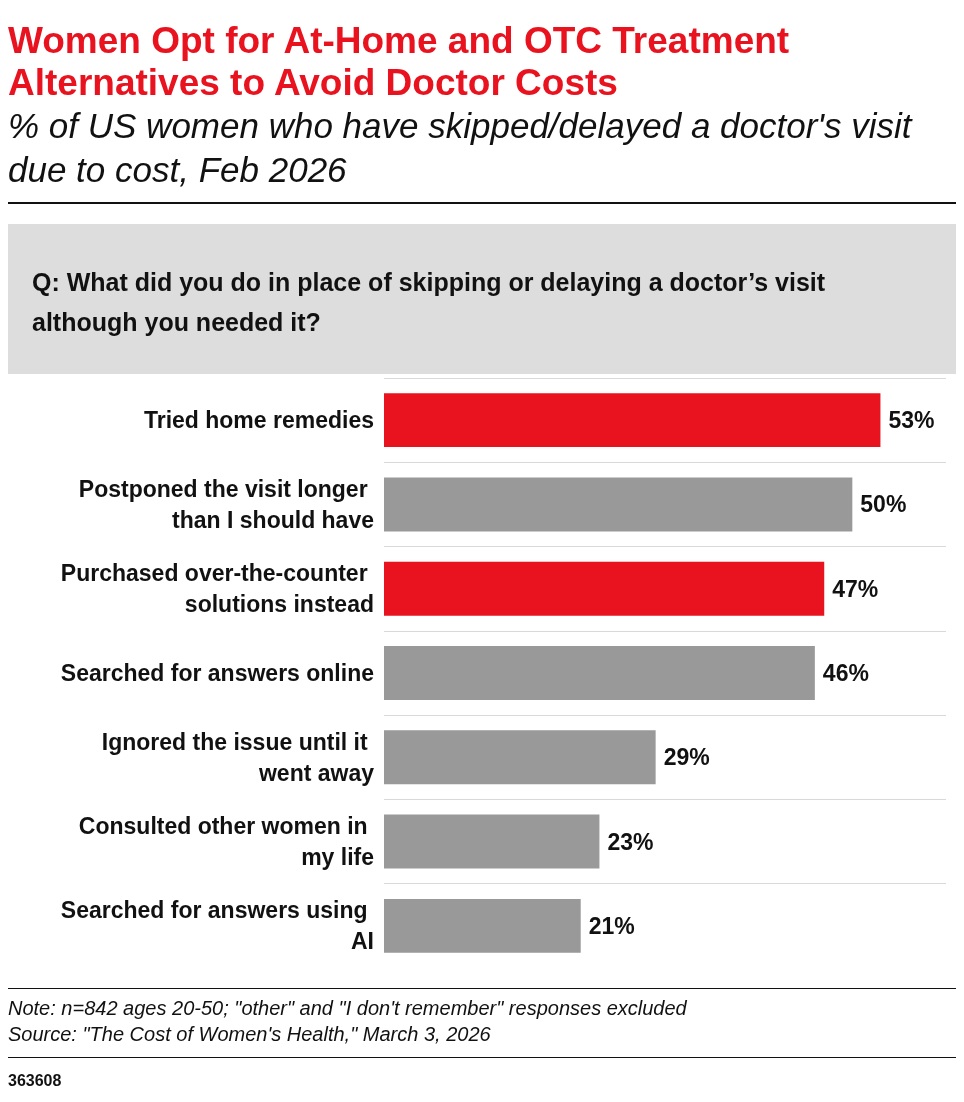  I want to click on y-tick-label: Postponed the visit longer than I should have, so click(226, 504).